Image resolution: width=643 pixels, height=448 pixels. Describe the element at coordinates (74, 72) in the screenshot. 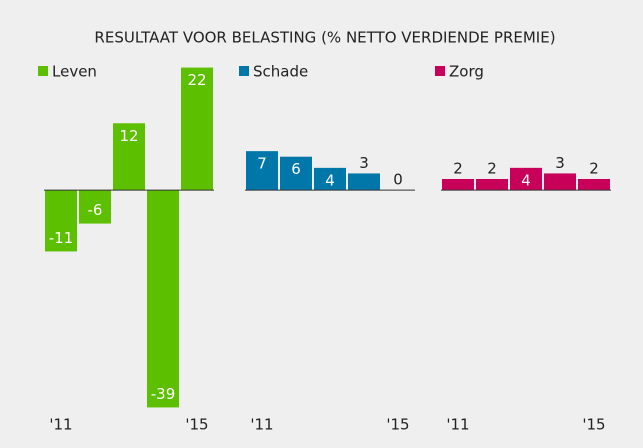

I see `legend-label: Leven` at that location.